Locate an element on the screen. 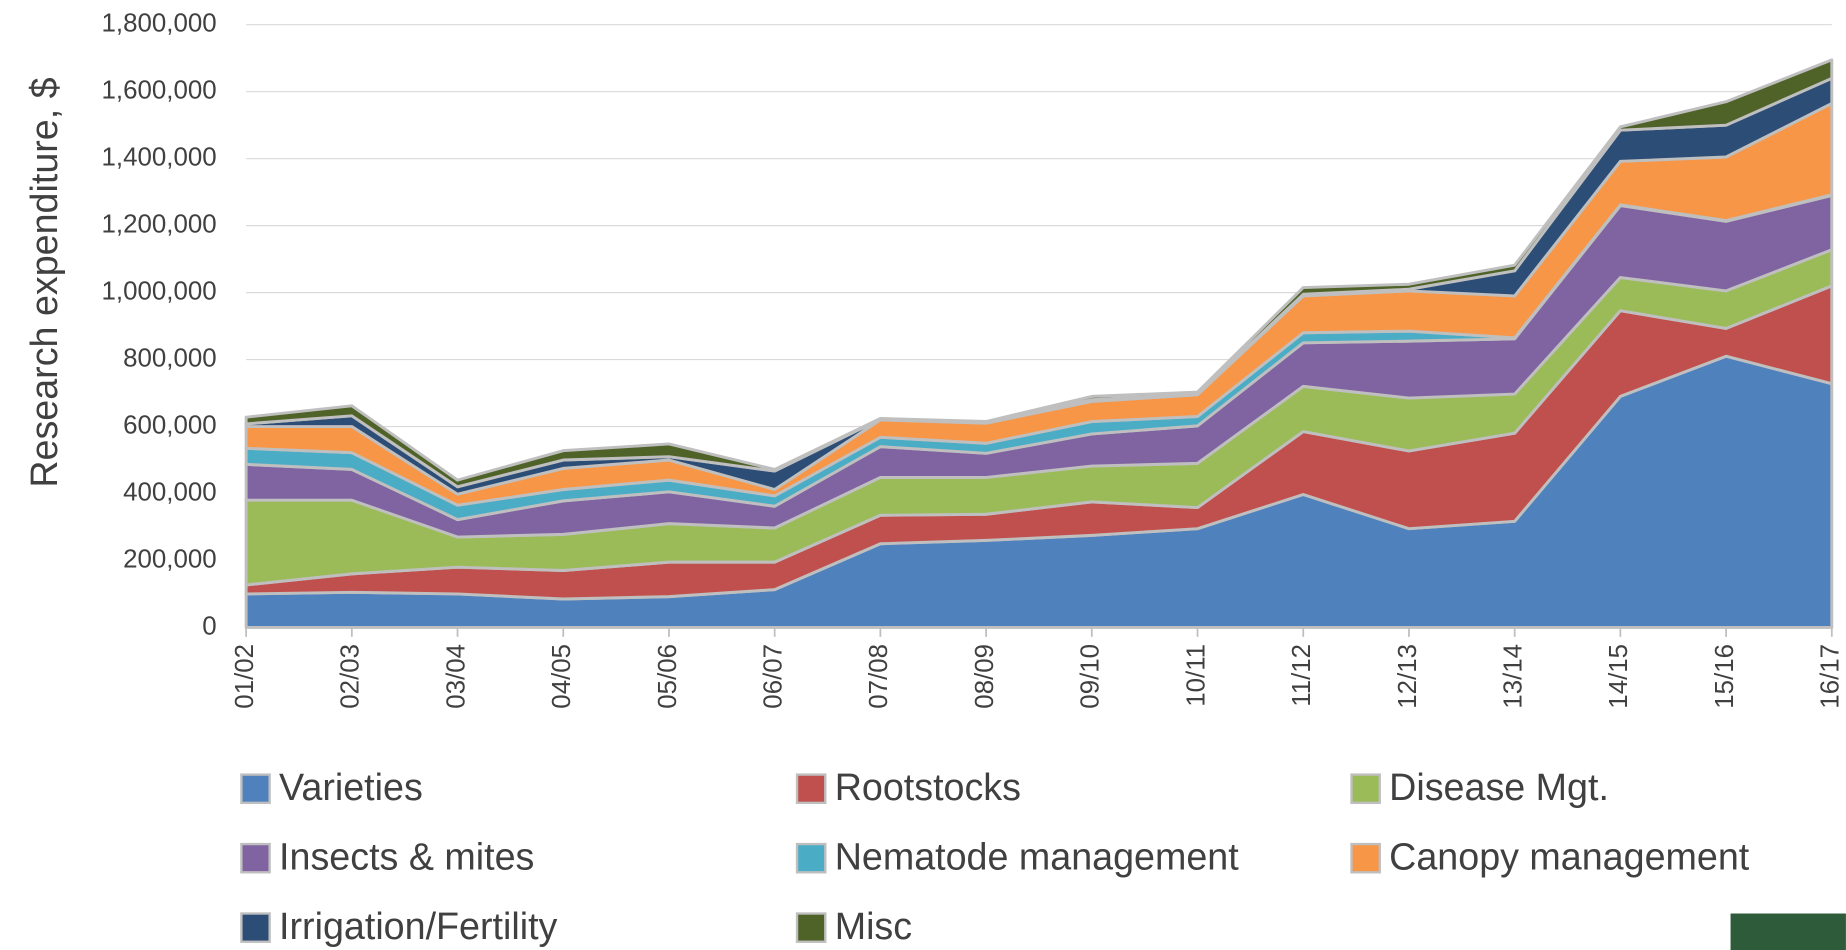  x-tick-label: 09/10 is located at coordinates (1091, 676).